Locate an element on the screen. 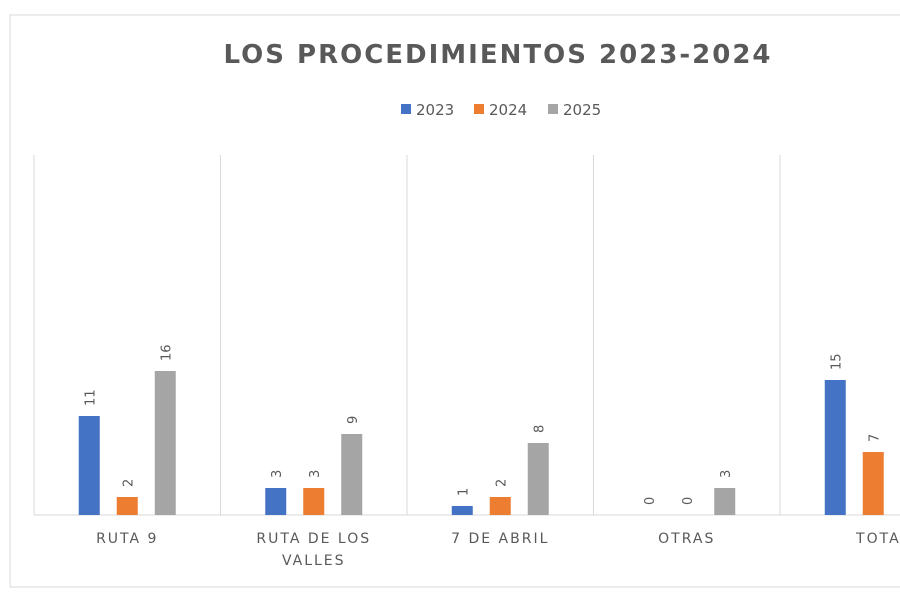  category-label: RUTA 9 is located at coordinates (127, 539).